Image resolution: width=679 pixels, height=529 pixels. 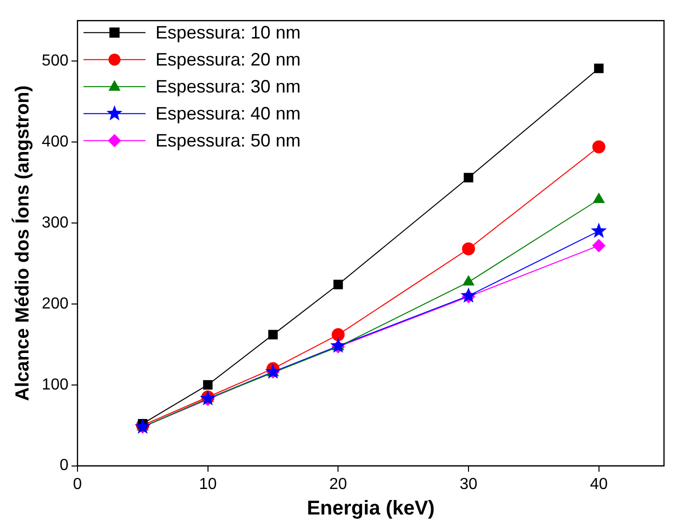 I want to click on x-tick-label: 10, so click(x=207, y=484).